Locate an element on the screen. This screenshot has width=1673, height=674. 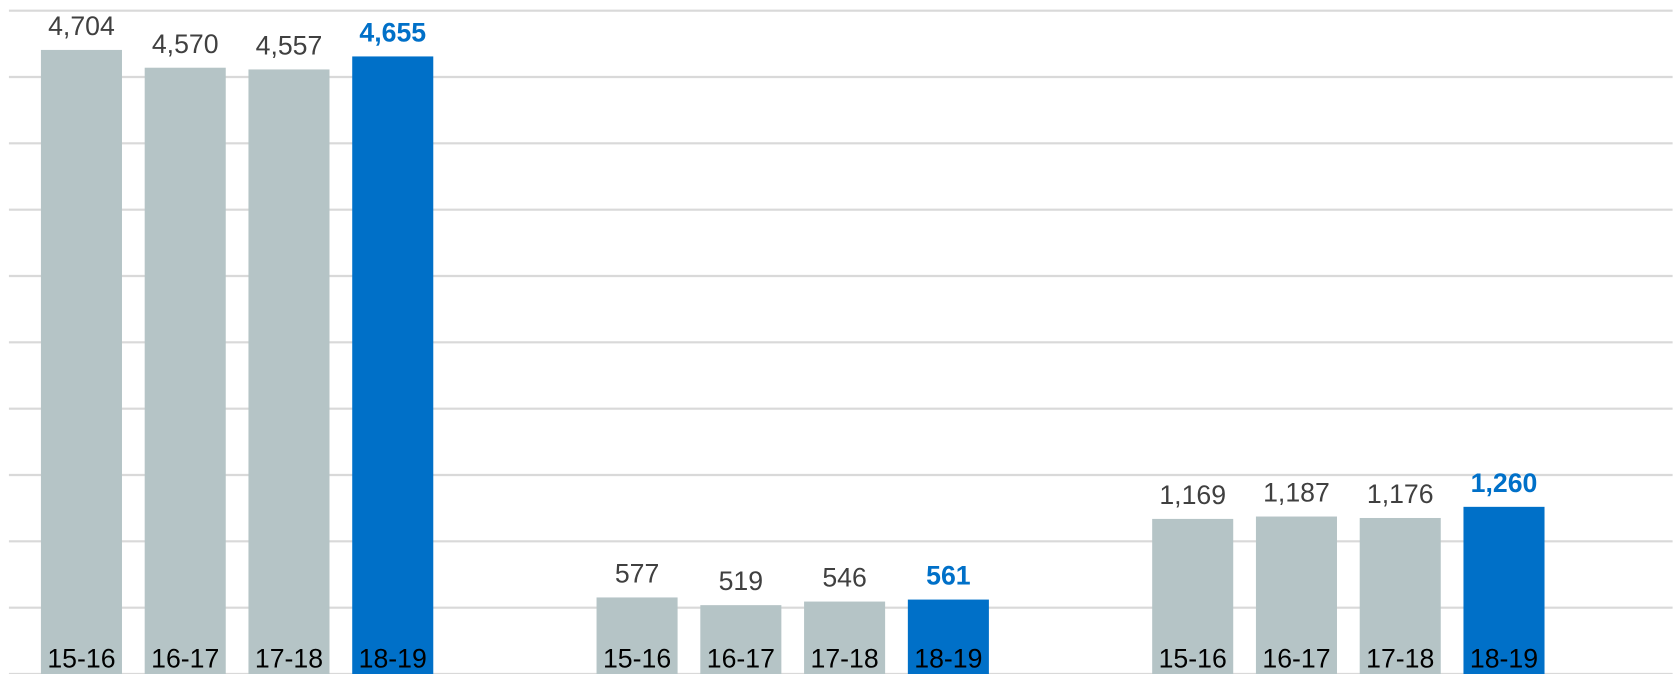
data-label: 1,260 is located at coordinates (1504, 483).